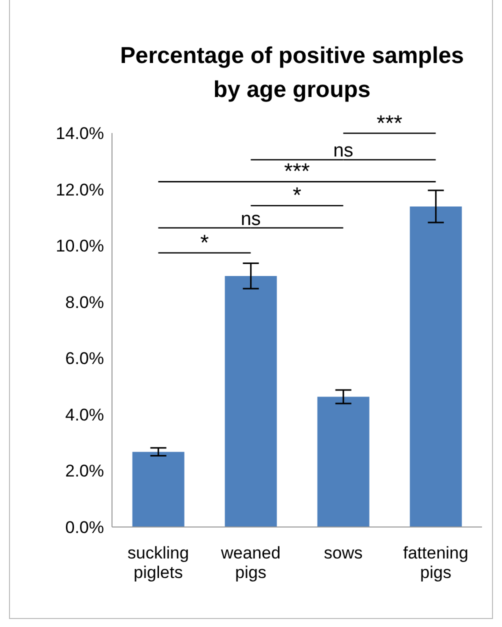 Image resolution: width=502 pixels, height=627 pixels. I want to click on y-tick-label: 0.0%, so click(84, 528).